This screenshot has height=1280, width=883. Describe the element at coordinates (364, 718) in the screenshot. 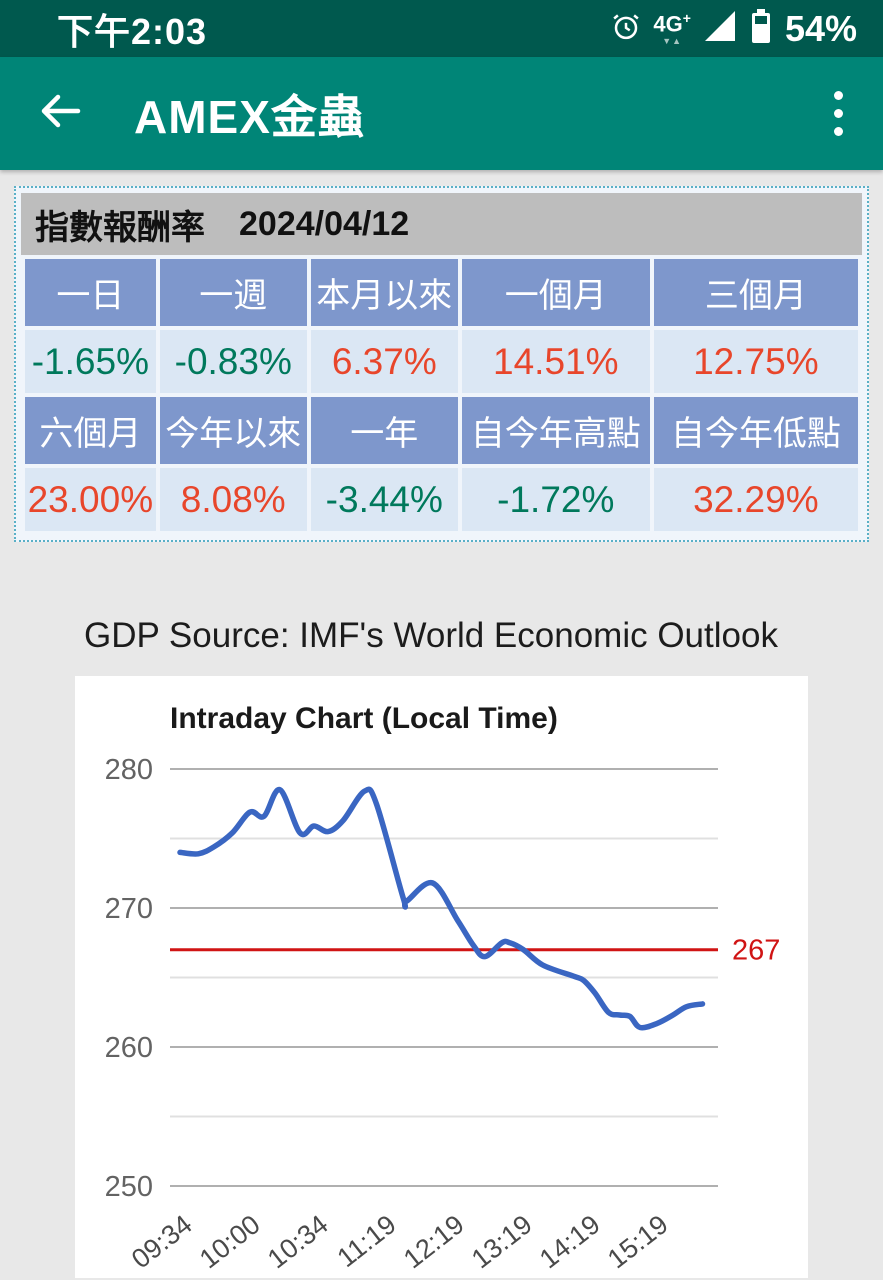

I see `svg-text: Intraday Chart (Local Time)` at that location.